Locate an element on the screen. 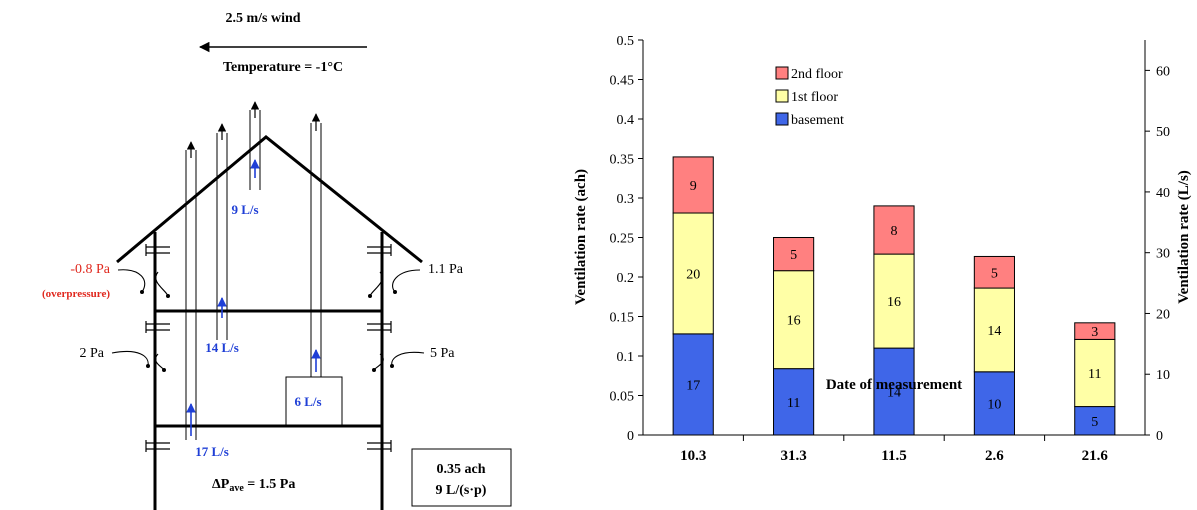 The width and height of the screenshot is (1197, 510). pressure-right-lower: 5 Pa is located at coordinates (442, 353).